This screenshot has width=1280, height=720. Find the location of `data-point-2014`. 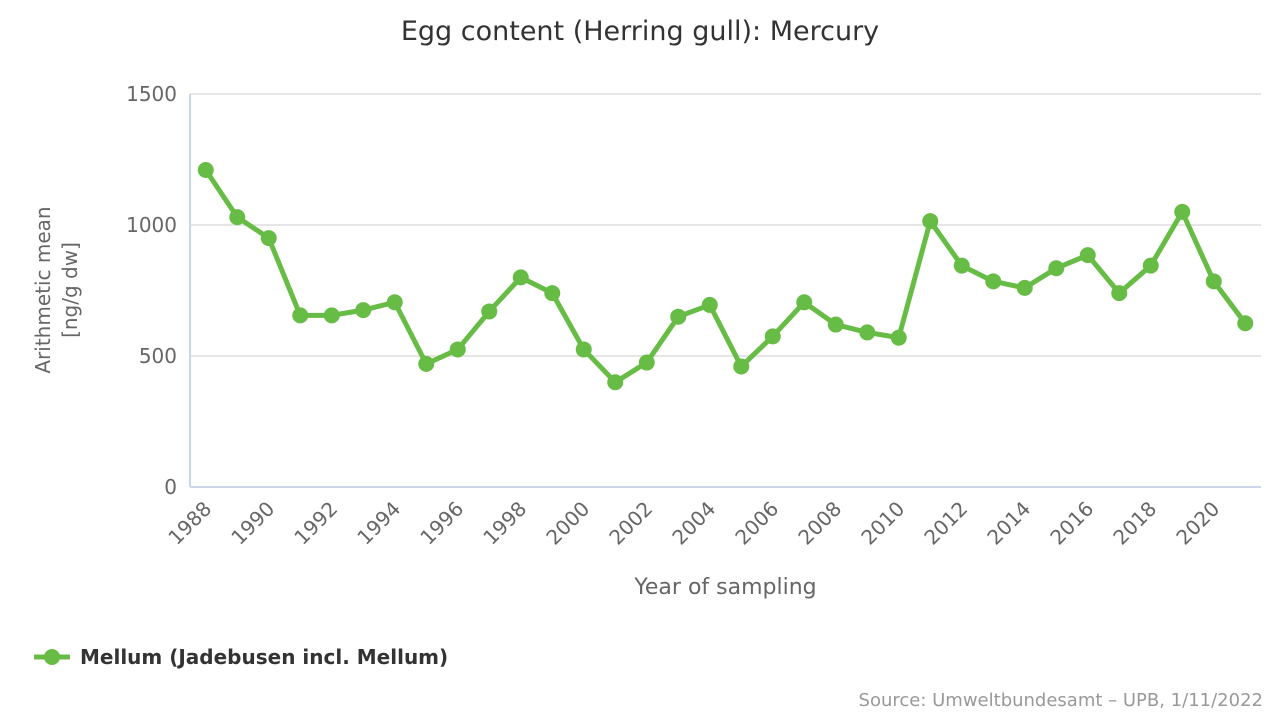

data-point-2014 is located at coordinates (1024, 287).